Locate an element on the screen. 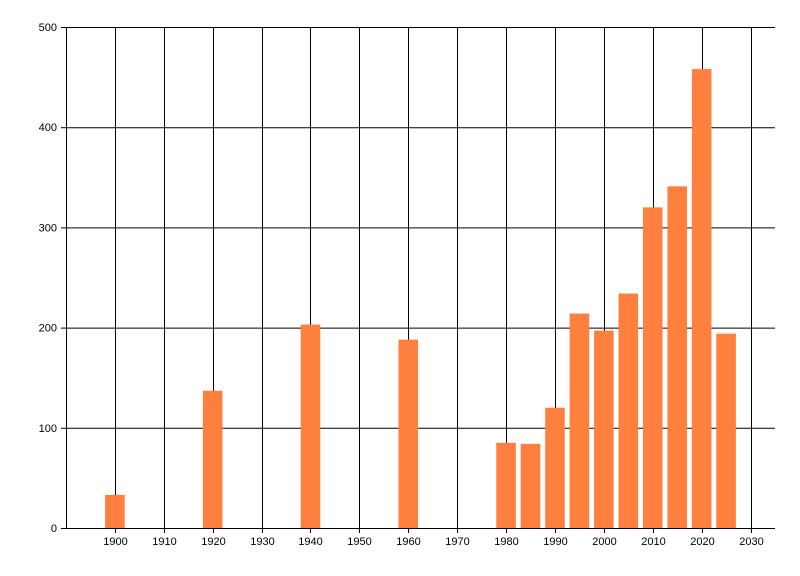 This screenshot has width=800, height=576. x-tick-label: 1950 is located at coordinates (359, 542).